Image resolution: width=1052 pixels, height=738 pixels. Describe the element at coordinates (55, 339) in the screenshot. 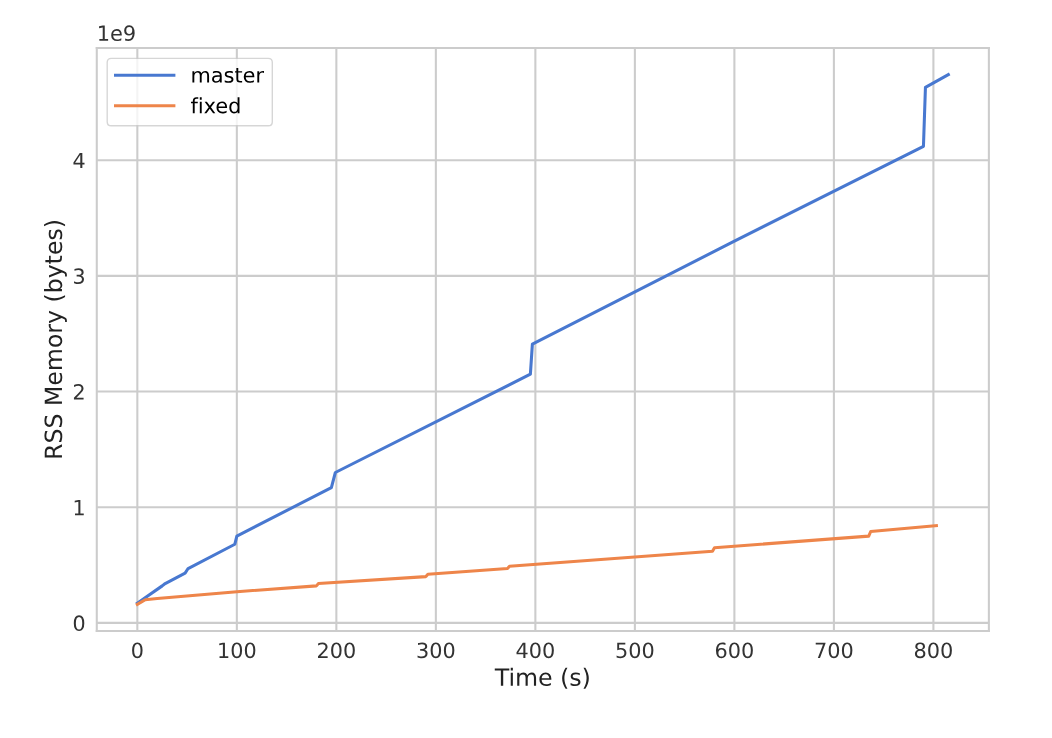

I see `y-axis-title: RSS Memory (bytes)` at that location.